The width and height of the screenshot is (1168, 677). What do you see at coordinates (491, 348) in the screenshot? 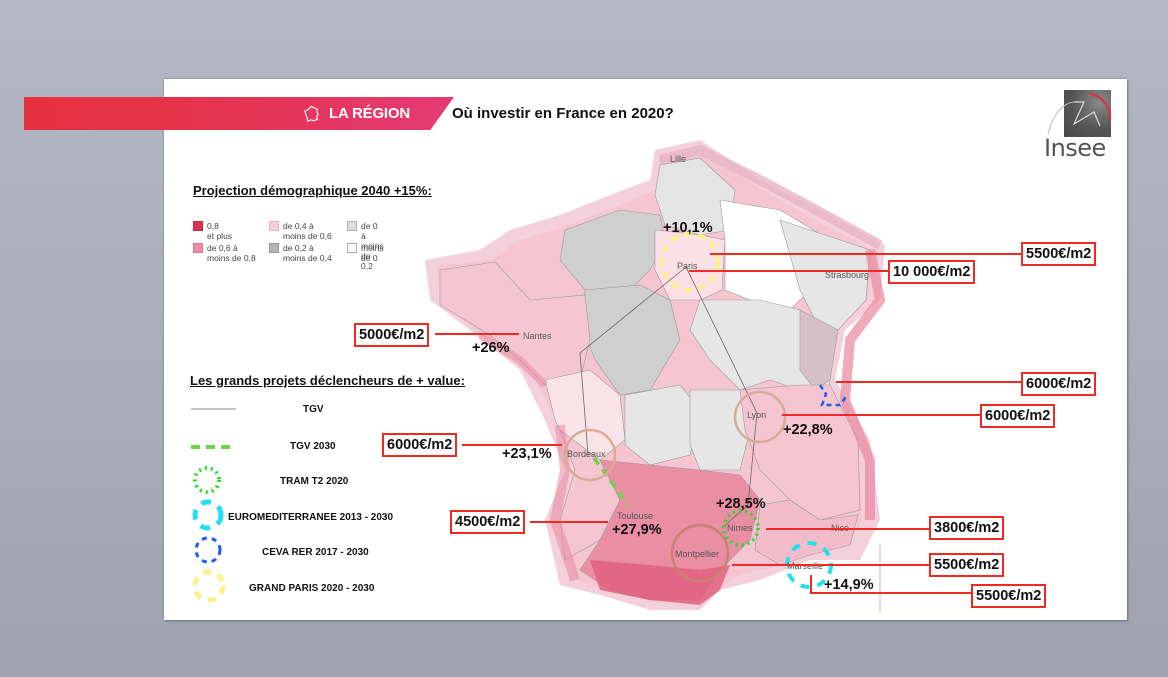
I see `growth-nantes: +26%` at bounding box center [491, 348].